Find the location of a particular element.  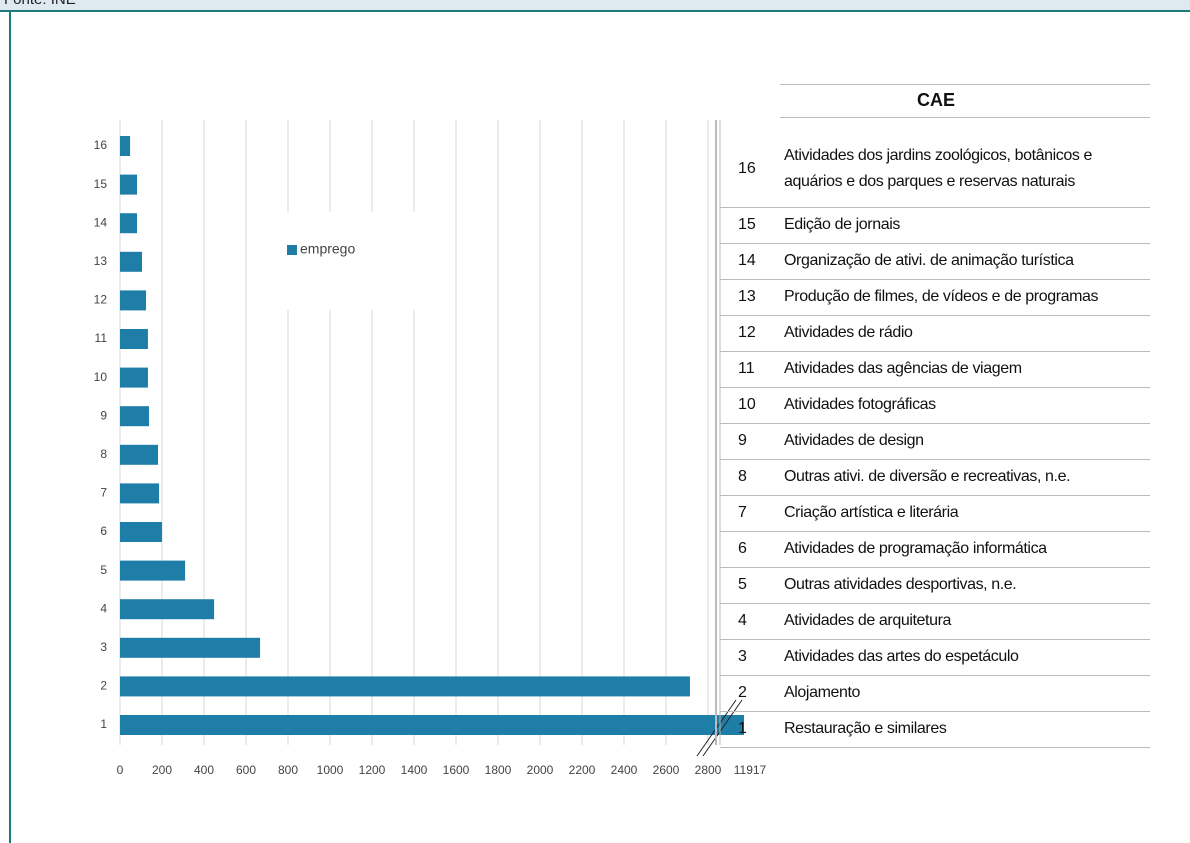

y-tick-label: 11 is located at coordinates (101, 338).